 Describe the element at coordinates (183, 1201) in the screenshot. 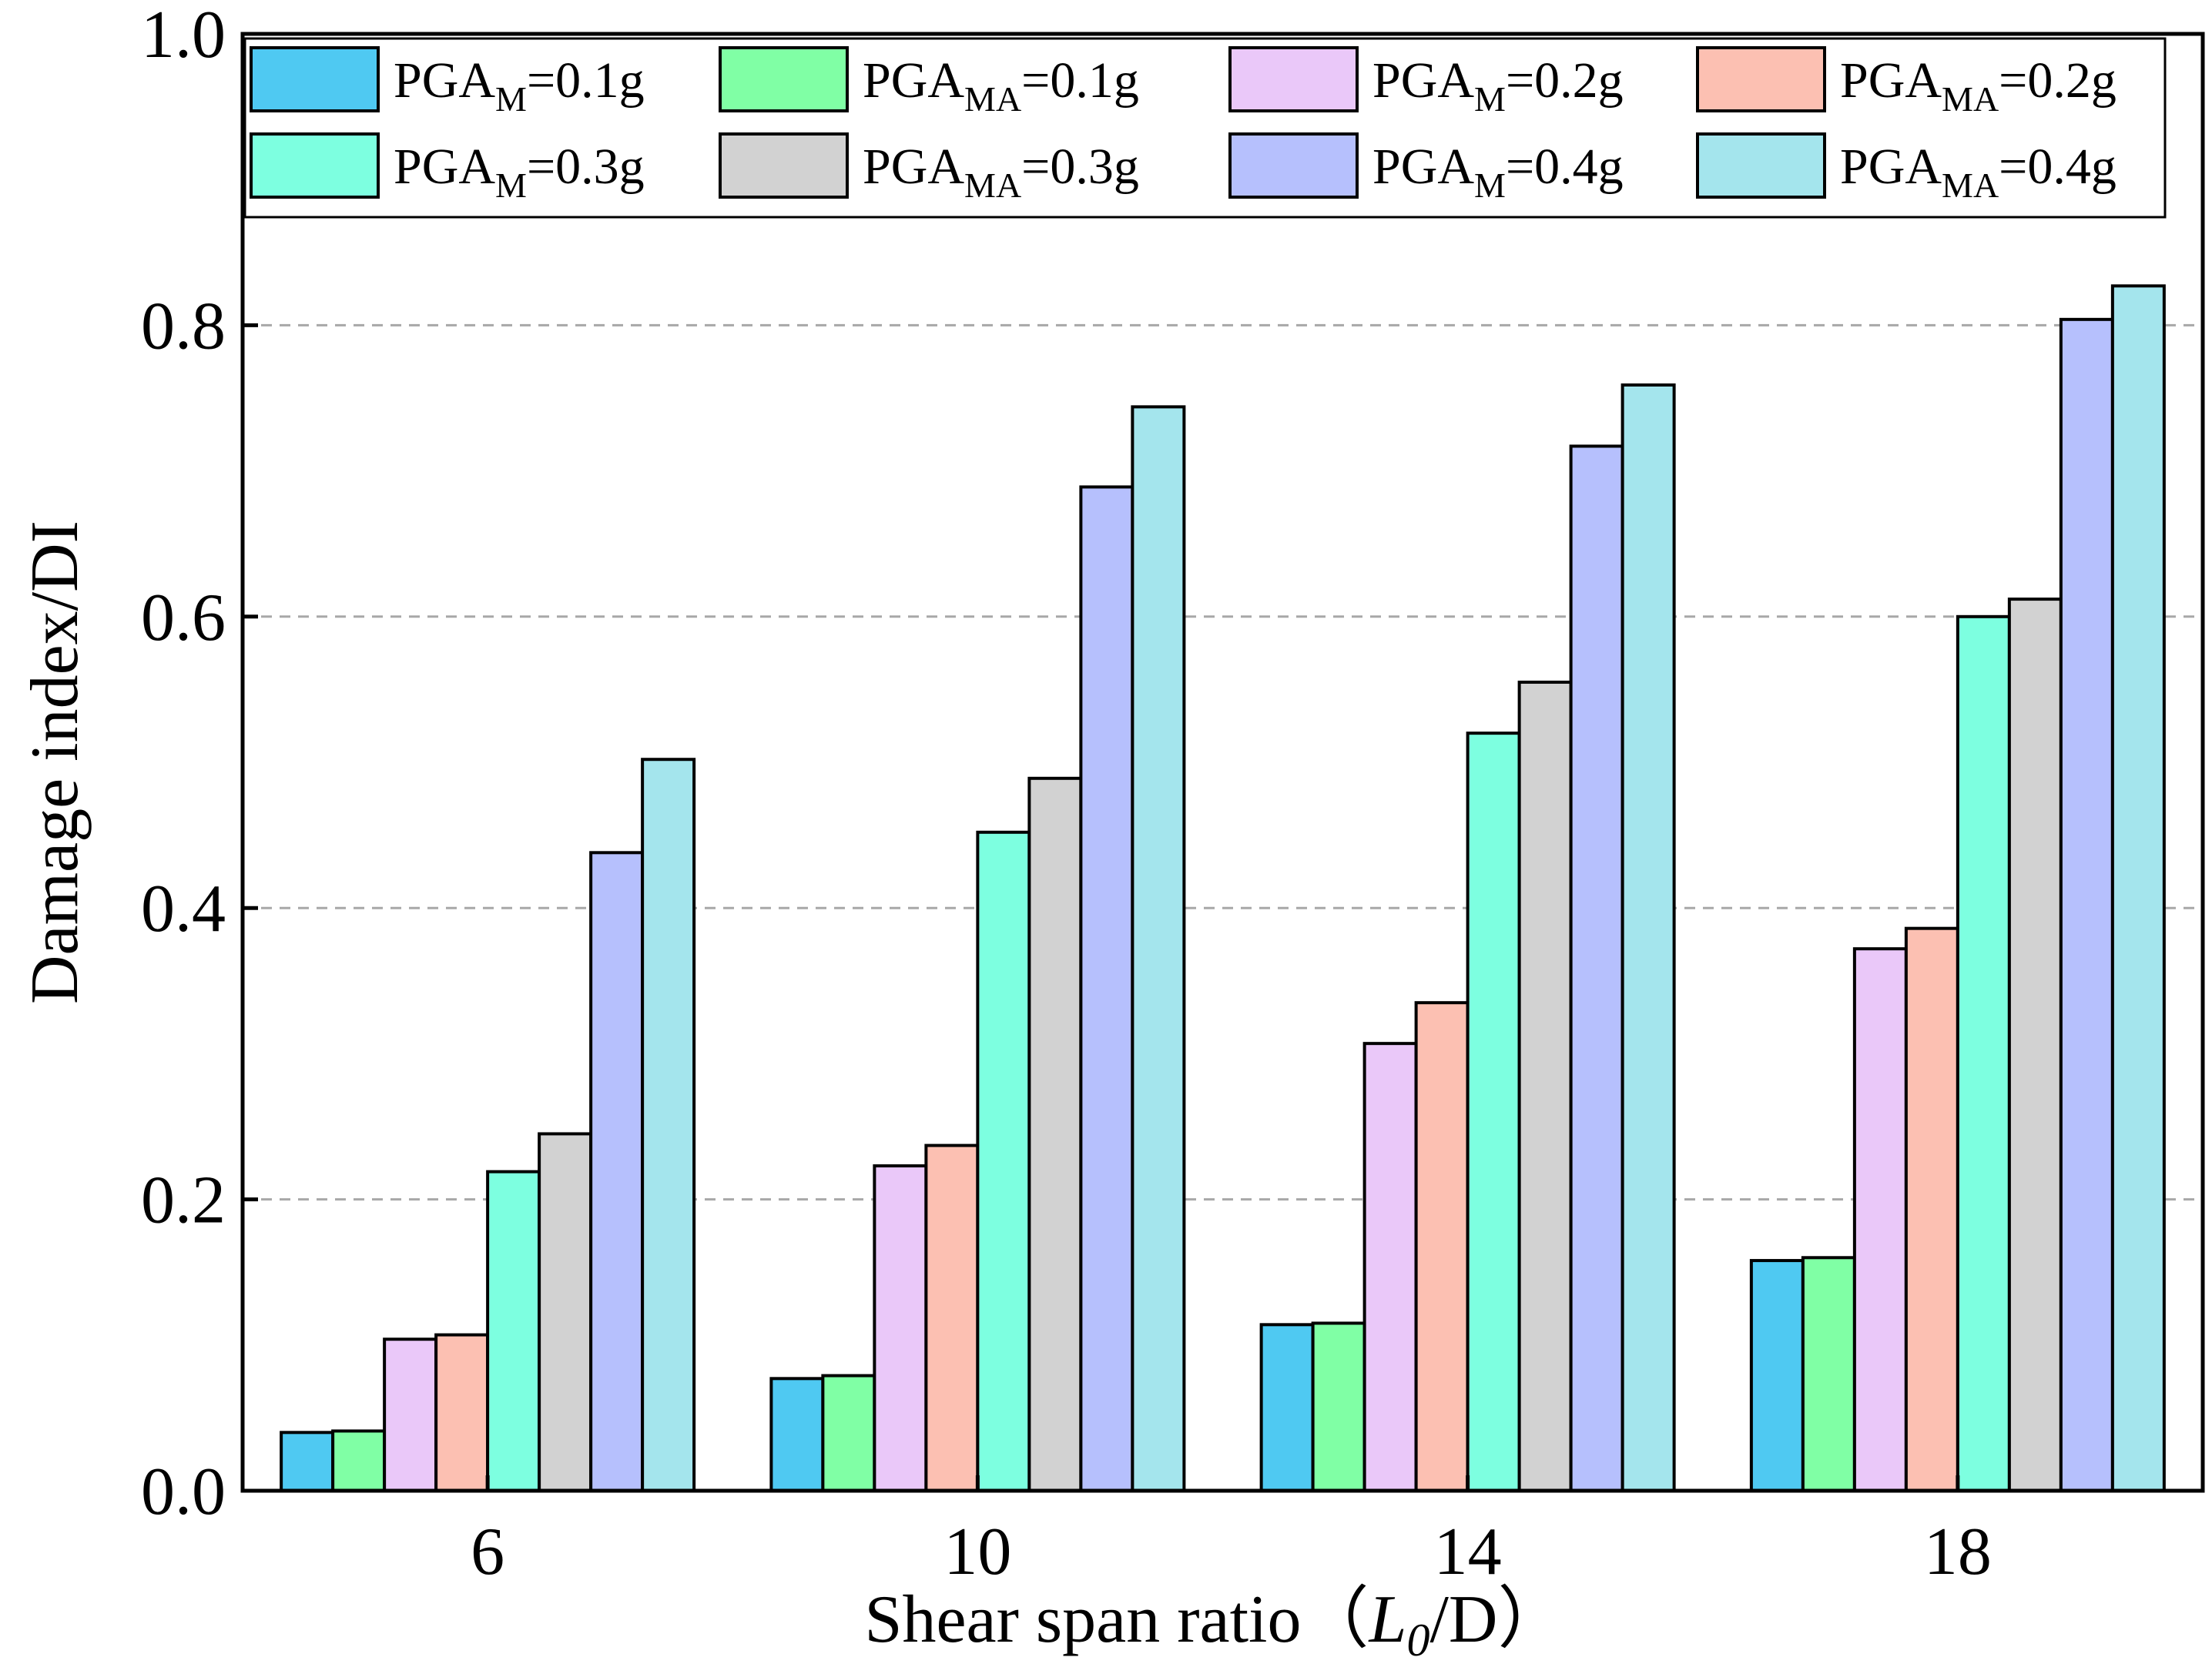

I see `y-tick-label: 0.2` at that location.